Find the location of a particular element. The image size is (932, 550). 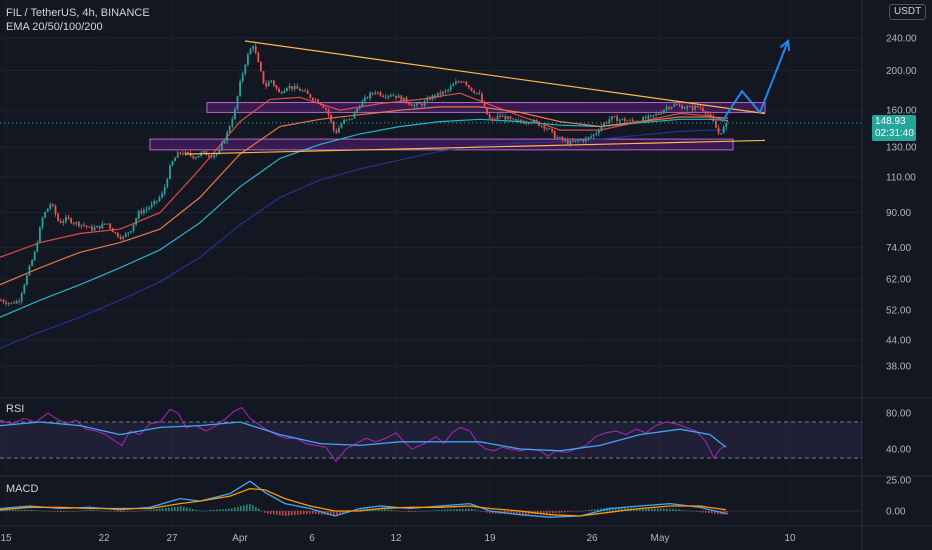

projection-arrowhead is located at coordinates (785, 45).